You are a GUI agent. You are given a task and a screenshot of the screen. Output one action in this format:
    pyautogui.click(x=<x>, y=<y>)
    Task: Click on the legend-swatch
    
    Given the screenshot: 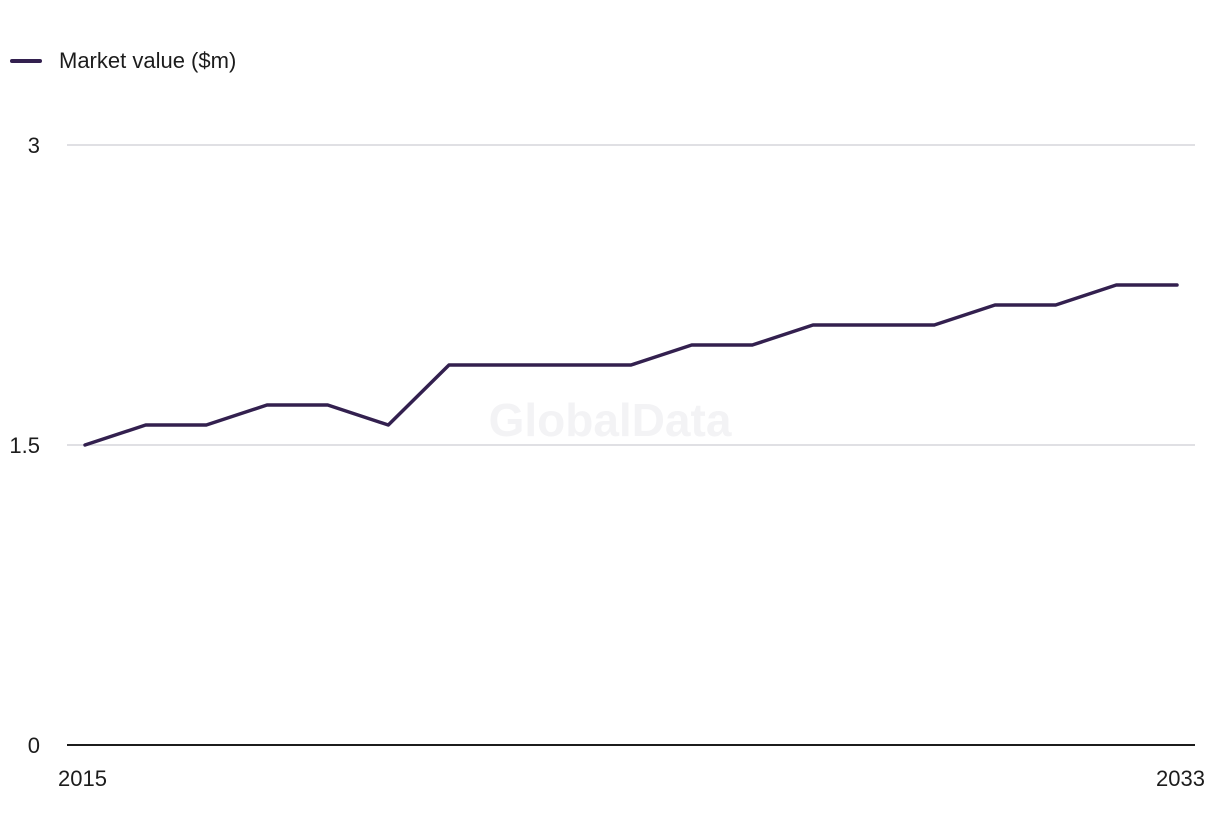 What is the action you would take?
    pyautogui.click(x=26, y=61)
    